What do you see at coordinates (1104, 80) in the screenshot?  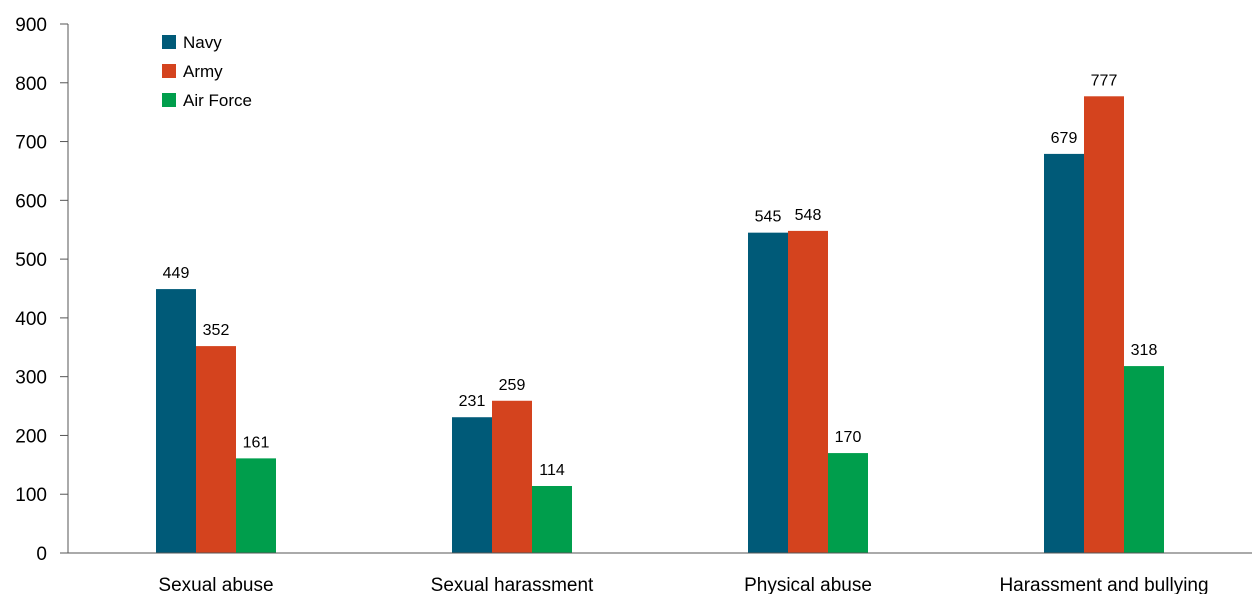 I see `bar-value-label: 777` at bounding box center [1104, 80].